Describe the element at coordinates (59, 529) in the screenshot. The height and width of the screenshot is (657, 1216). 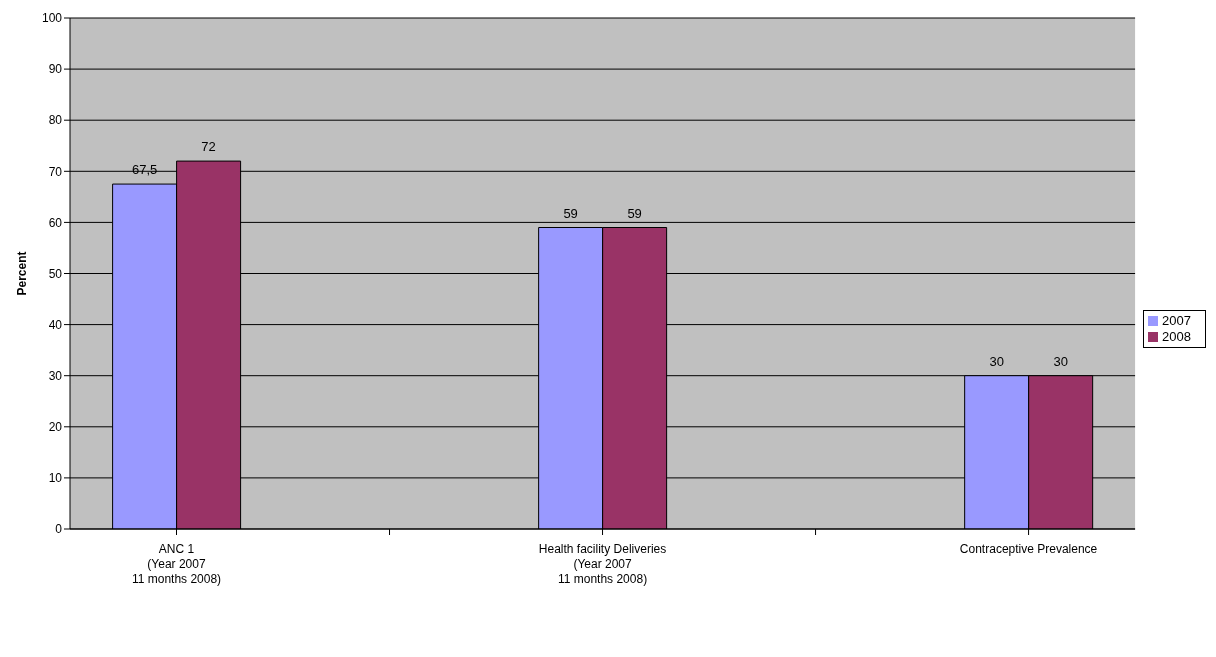
I see `y-tick-label: 0` at that location.